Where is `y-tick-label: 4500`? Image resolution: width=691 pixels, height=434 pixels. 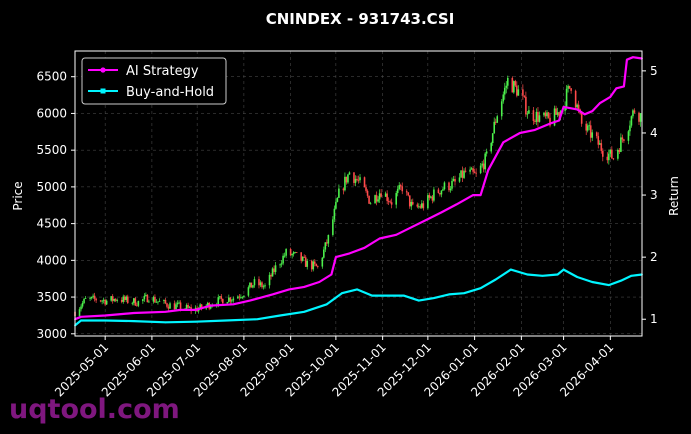 y-tick-label: 4500 is located at coordinates (51, 224).